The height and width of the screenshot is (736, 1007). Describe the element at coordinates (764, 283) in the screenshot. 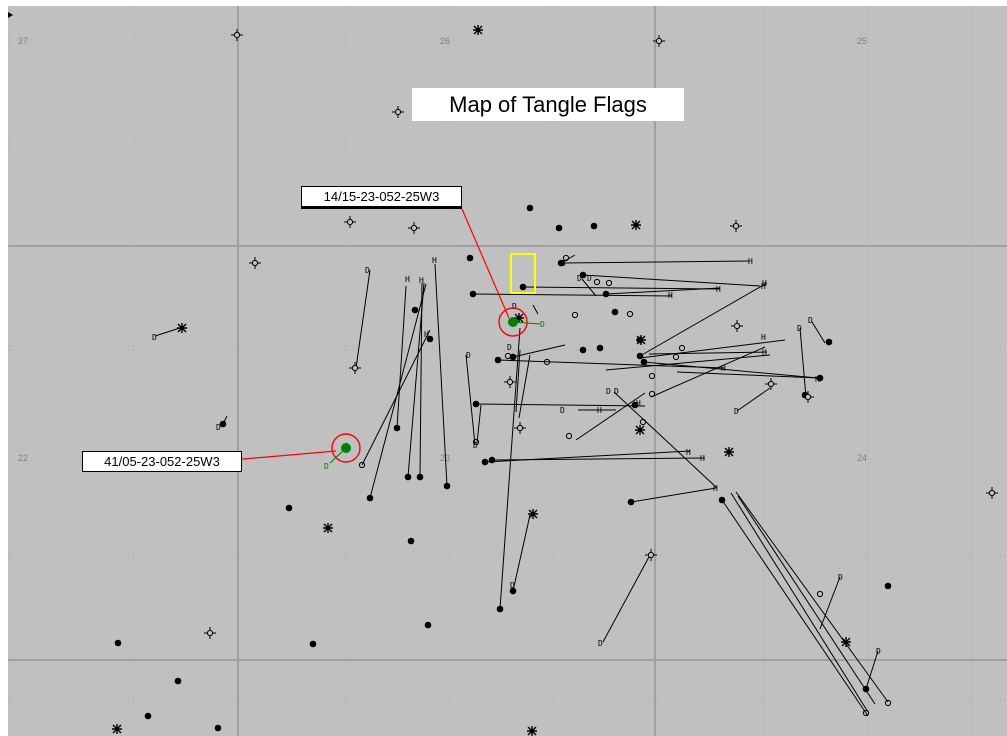

I see `end-marker-19: H` at that location.